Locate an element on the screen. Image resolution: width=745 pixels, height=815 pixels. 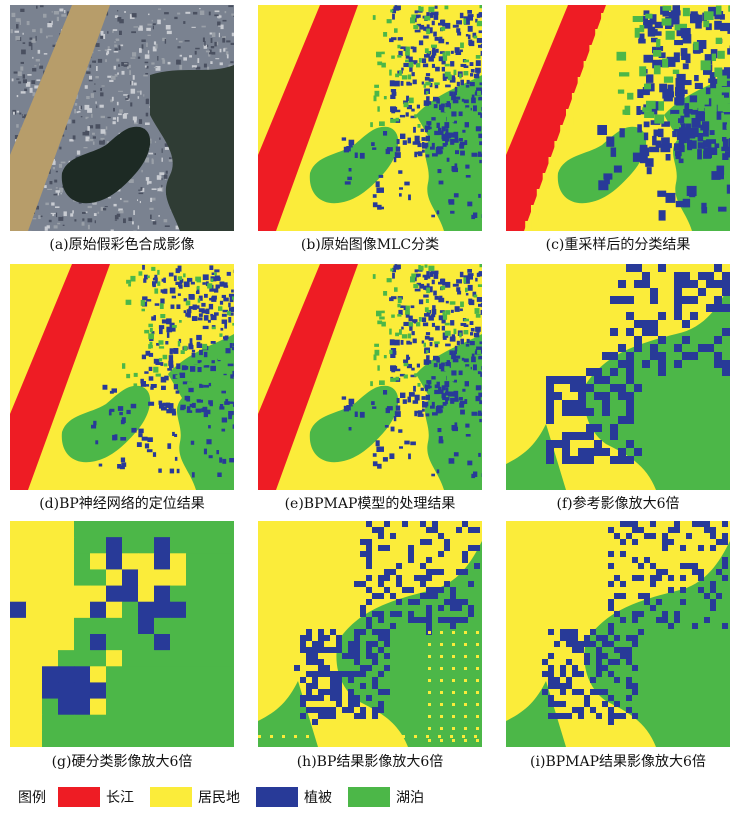
legend-swatch-residential is located at coordinates (171, 797).